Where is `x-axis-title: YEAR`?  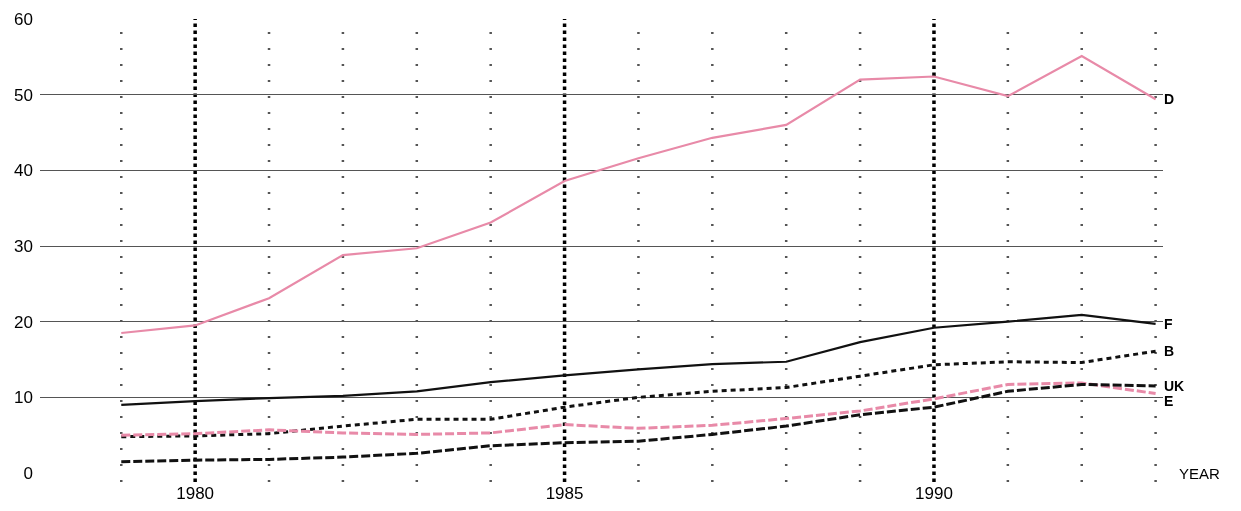 x-axis-title: YEAR is located at coordinates (1200, 473).